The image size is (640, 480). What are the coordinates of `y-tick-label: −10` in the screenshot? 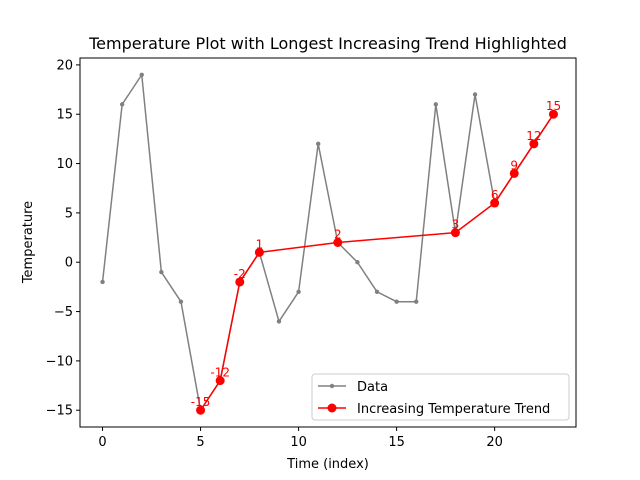 It's located at (59, 361).